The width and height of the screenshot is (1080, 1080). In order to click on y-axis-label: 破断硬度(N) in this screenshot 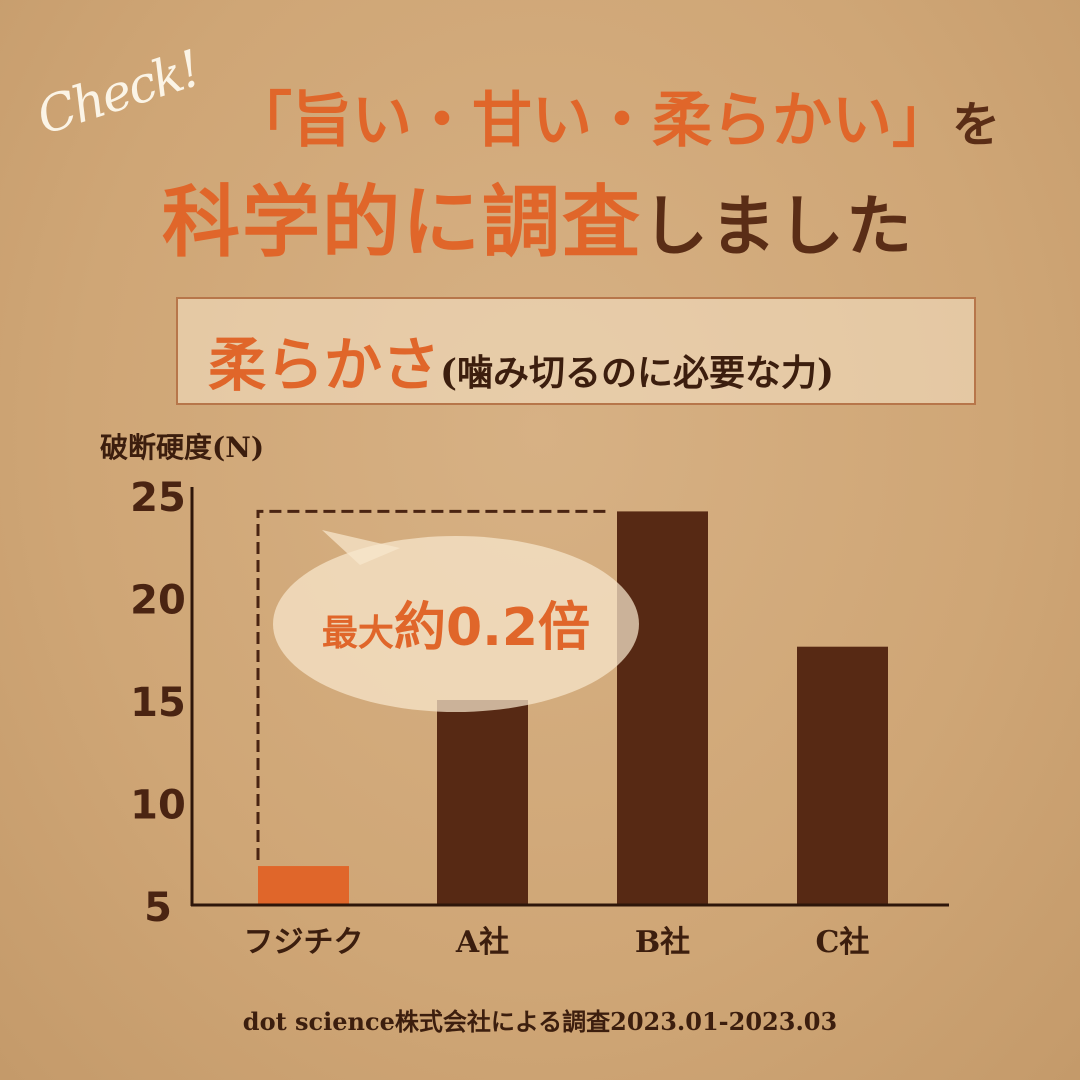, I will do `click(182, 447)`.